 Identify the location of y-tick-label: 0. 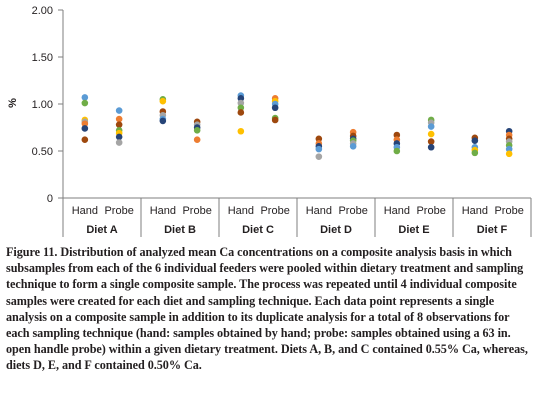
(50, 199).